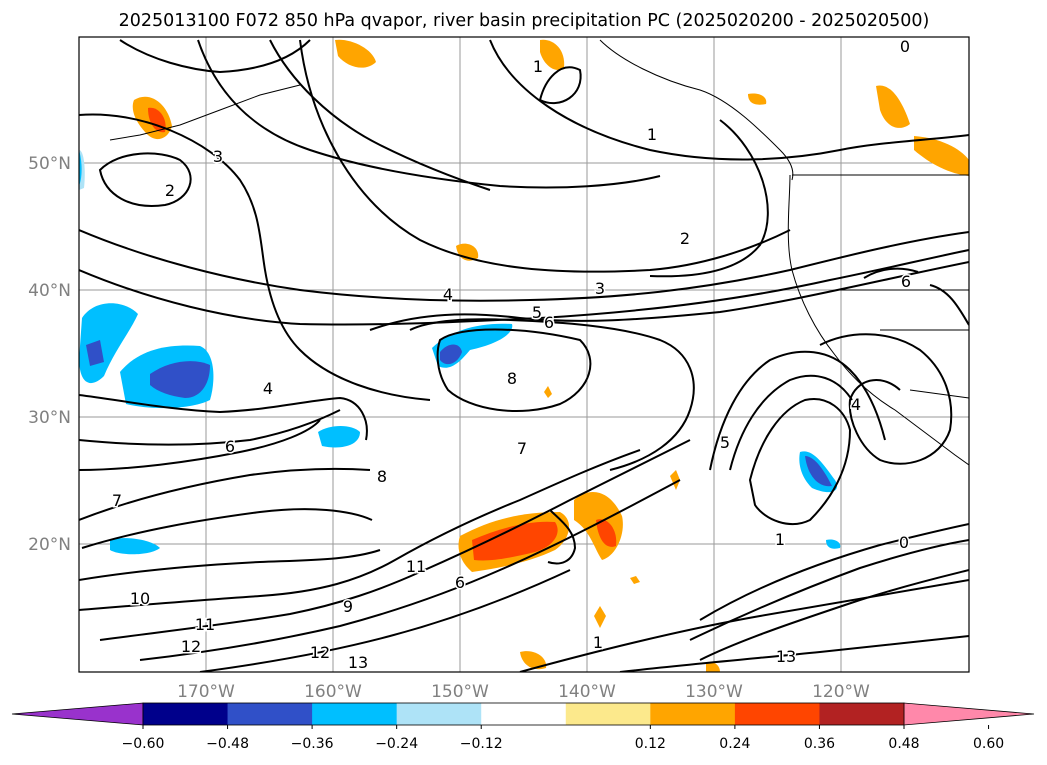 This screenshot has height=765, width=1047. Describe the element at coordinates (969, 714) in the screenshot. I see `colorbar-extend-high` at that location.